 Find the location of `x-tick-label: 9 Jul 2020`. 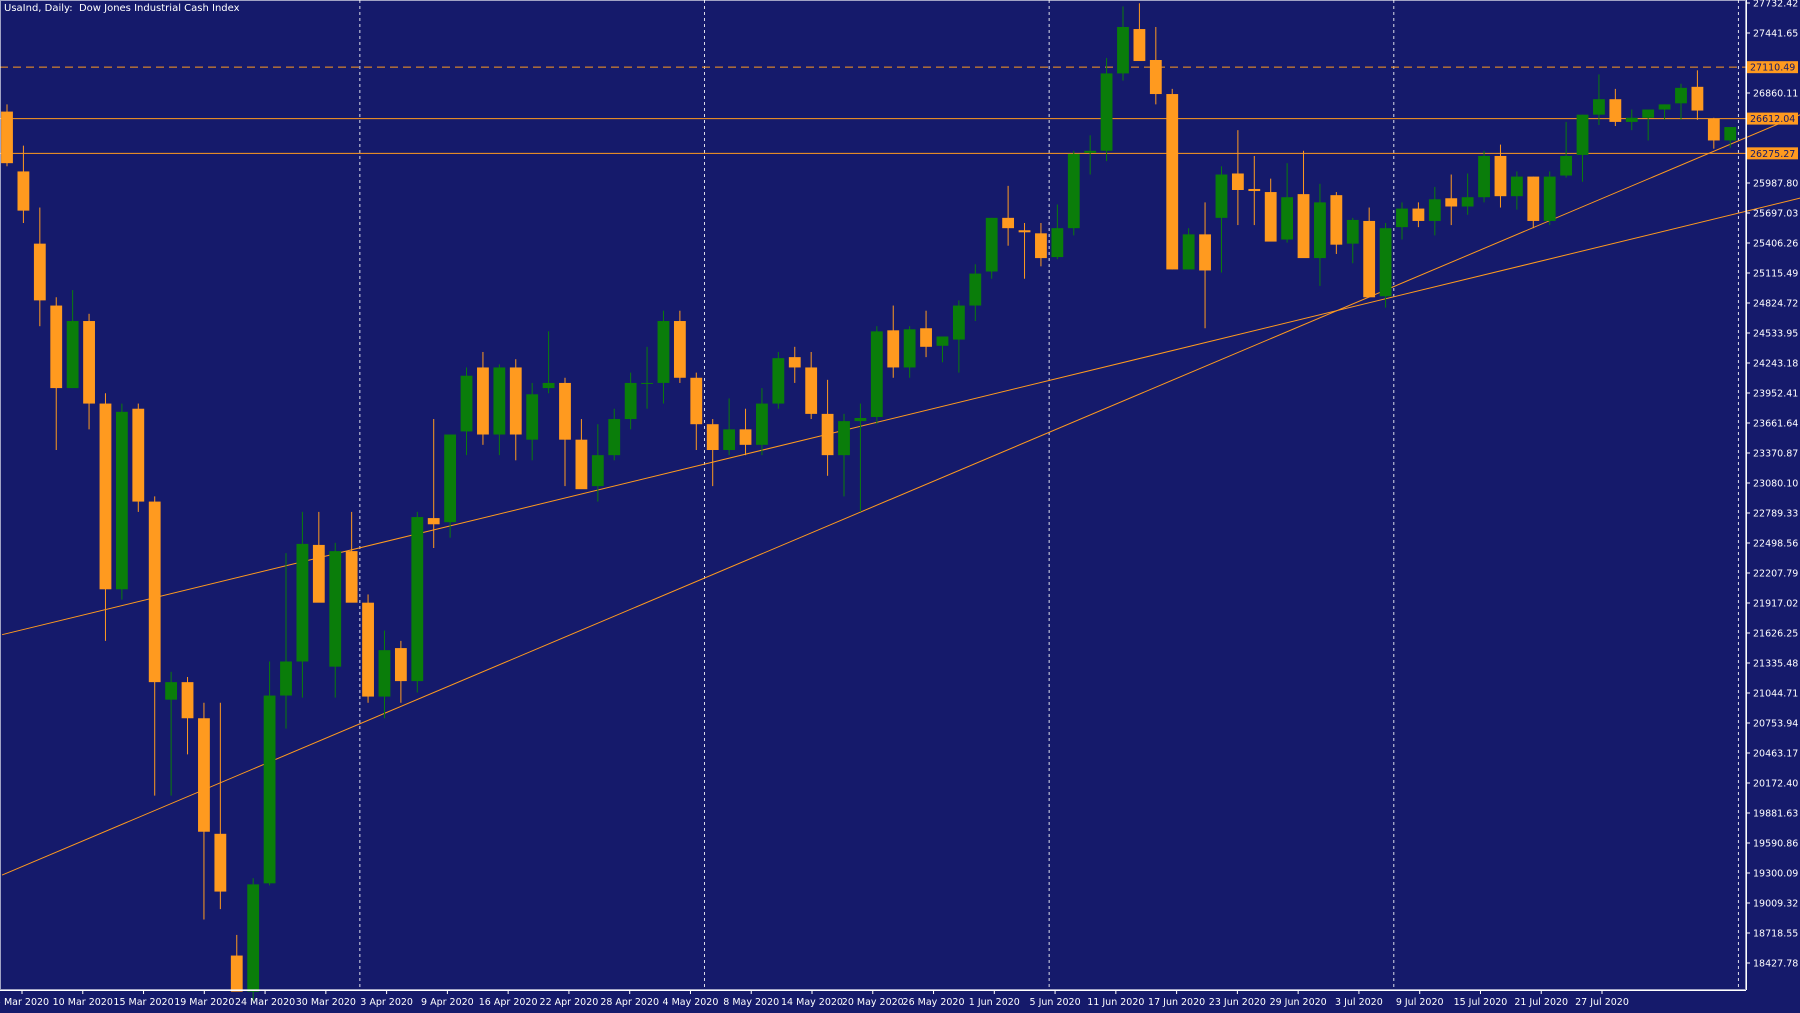

x-tick-label: 9 Jul 2020 is located at coordinates (1420, 1002).